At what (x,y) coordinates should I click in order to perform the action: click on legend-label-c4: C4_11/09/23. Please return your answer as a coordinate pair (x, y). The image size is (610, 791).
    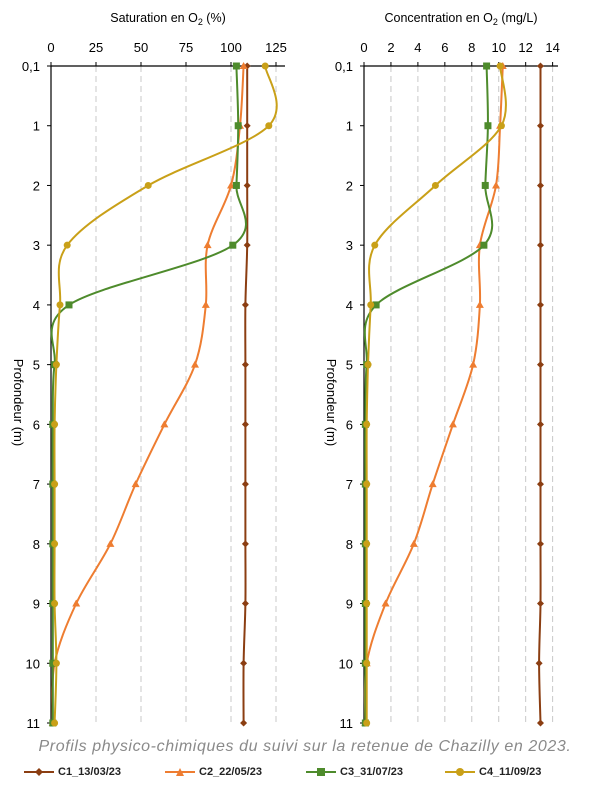
    Looking at the image, I should click on (510, 772).